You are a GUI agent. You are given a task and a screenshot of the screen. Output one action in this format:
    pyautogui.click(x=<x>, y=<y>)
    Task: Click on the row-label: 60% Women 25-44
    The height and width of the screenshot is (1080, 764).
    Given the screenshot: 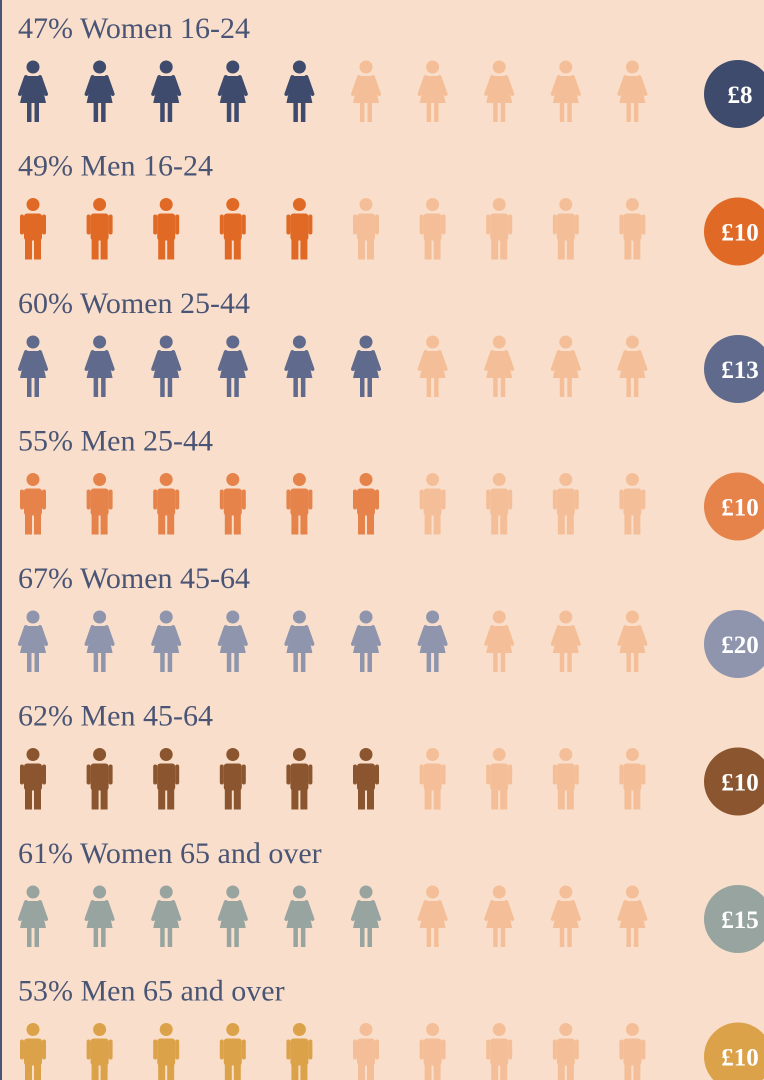 What is the action you would take?
    pyautogui.click(x=134, y=303)
    